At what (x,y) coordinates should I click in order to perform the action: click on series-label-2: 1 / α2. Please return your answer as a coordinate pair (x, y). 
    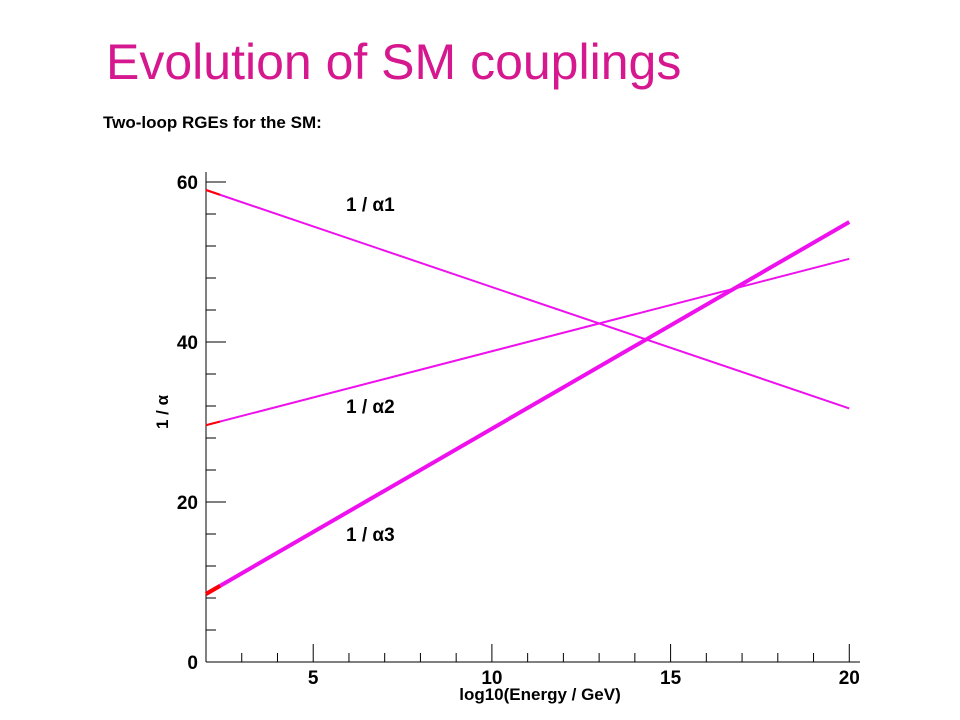
    Looking at the image, I should click on (370, 407).